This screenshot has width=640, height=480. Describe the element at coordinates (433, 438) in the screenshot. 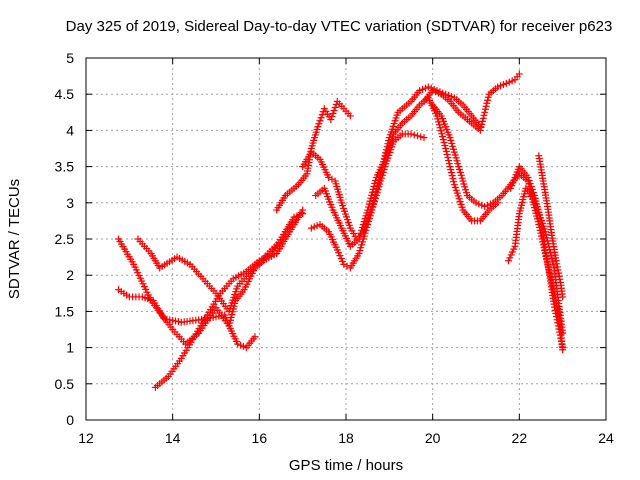

I see `x-tick-label: 20` at that location.